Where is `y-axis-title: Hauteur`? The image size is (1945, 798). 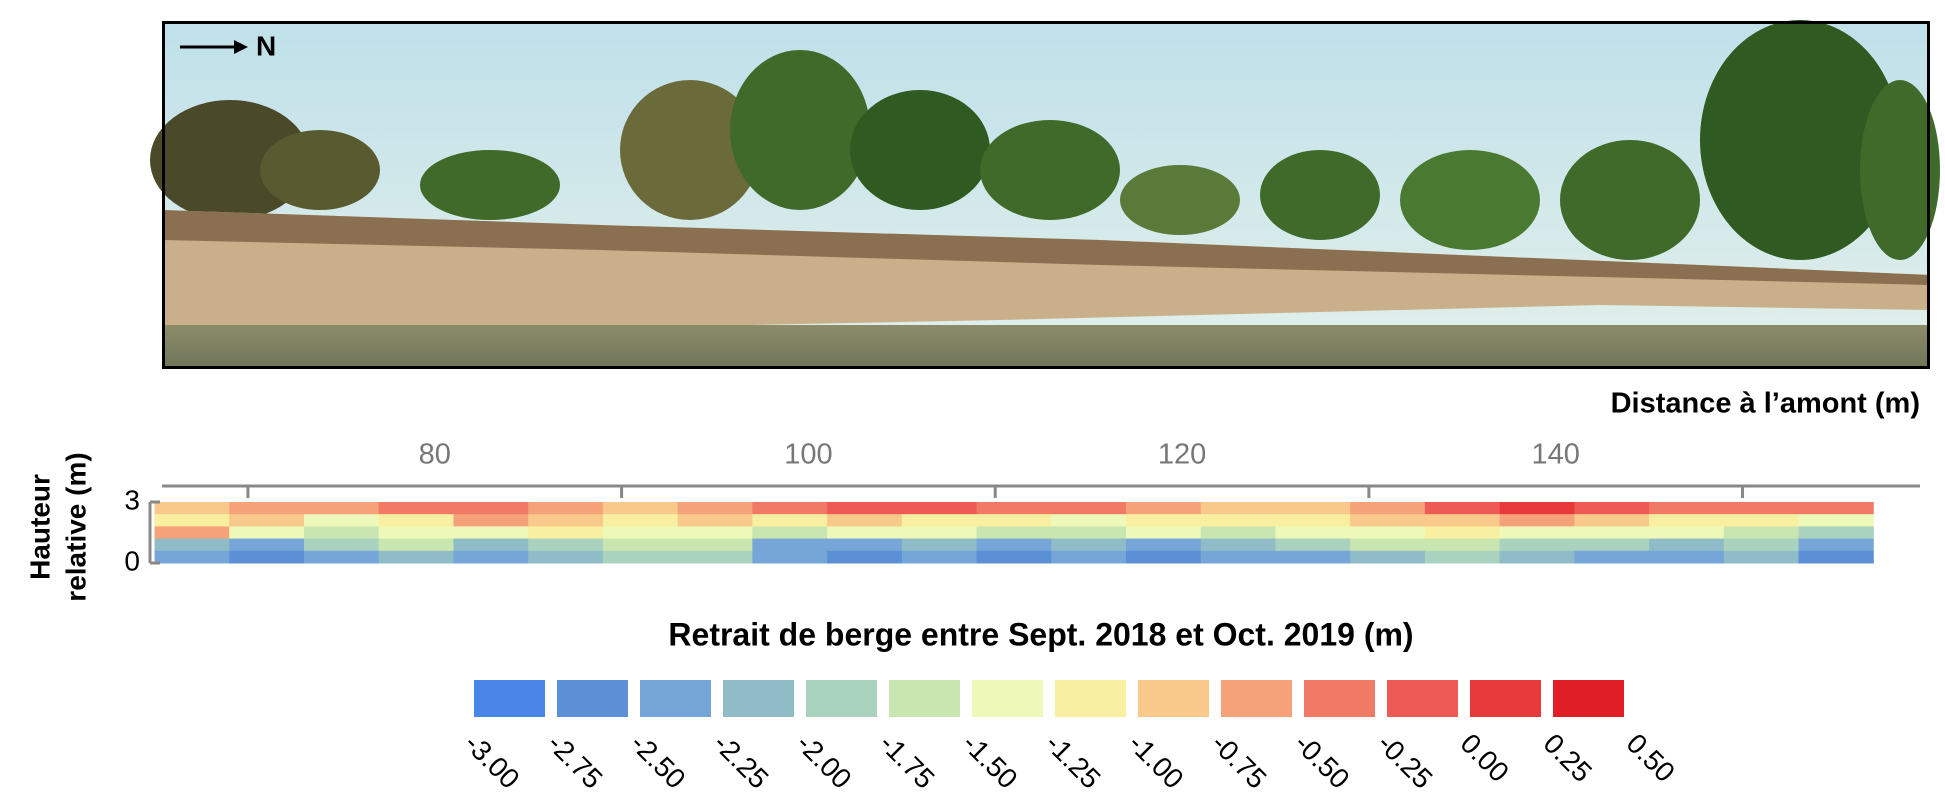
y-axis-title: Hauteur is located at coordinates (39, 527).